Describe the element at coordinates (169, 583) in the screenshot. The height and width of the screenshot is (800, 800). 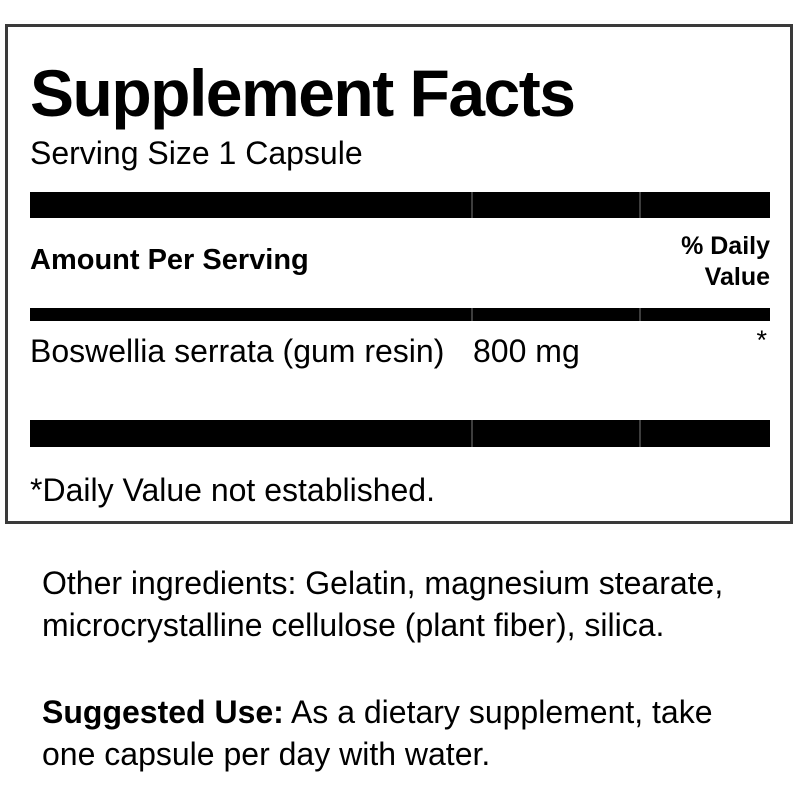
I see `other-ingredients-label: Other ingredients:` at that location.